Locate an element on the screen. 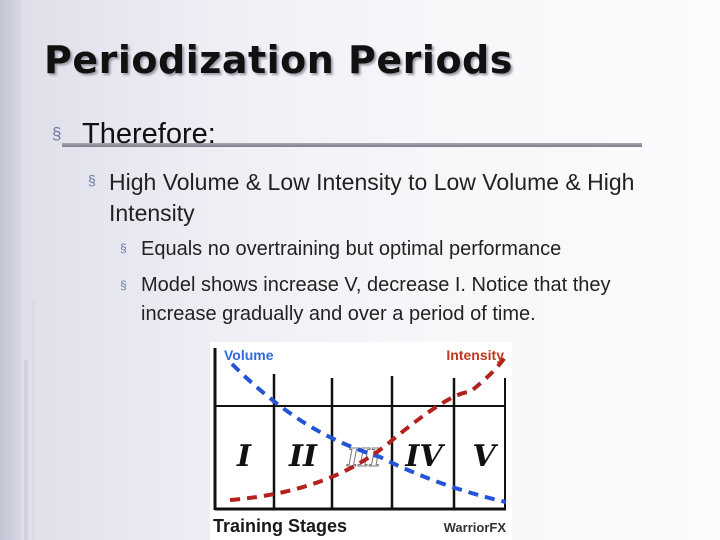 The width and height of the screenshot is (720, 540). title-divider is located at coordinates (352, 145).